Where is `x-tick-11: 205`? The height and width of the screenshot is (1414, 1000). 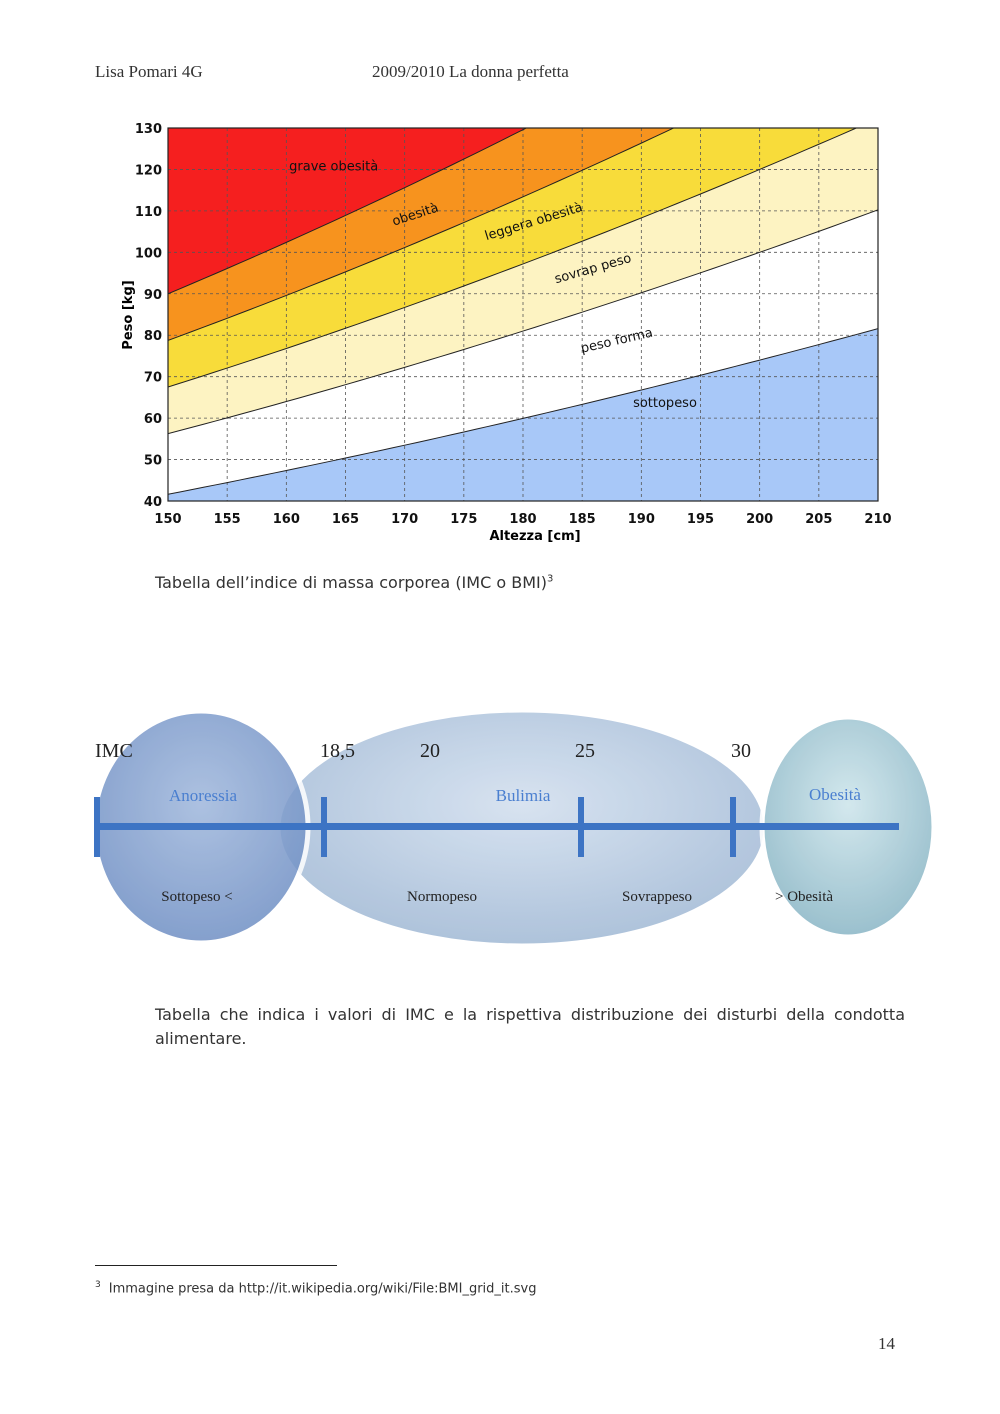 x-tick-11: 205 is located at coordinates (818, 519).